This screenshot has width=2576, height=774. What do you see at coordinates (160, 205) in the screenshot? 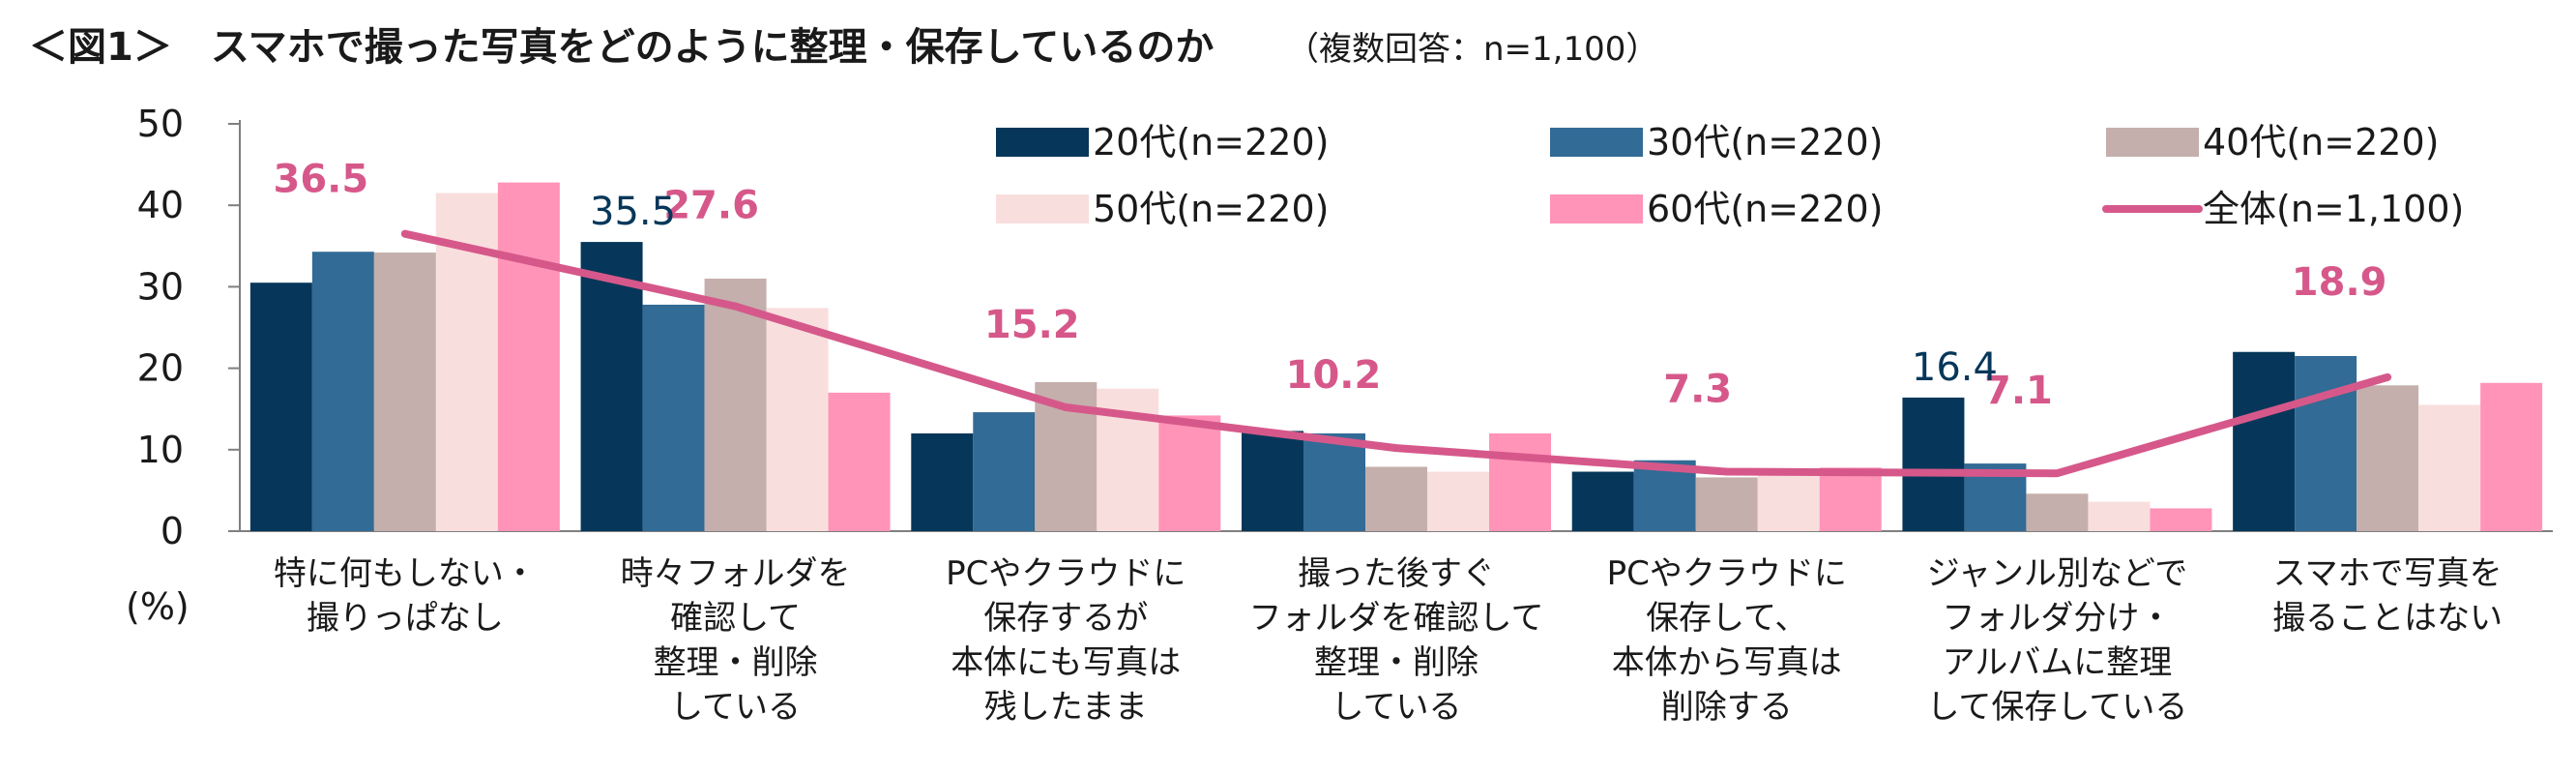
I see `y-tick-label: 40` at bounding box center [160, 205].